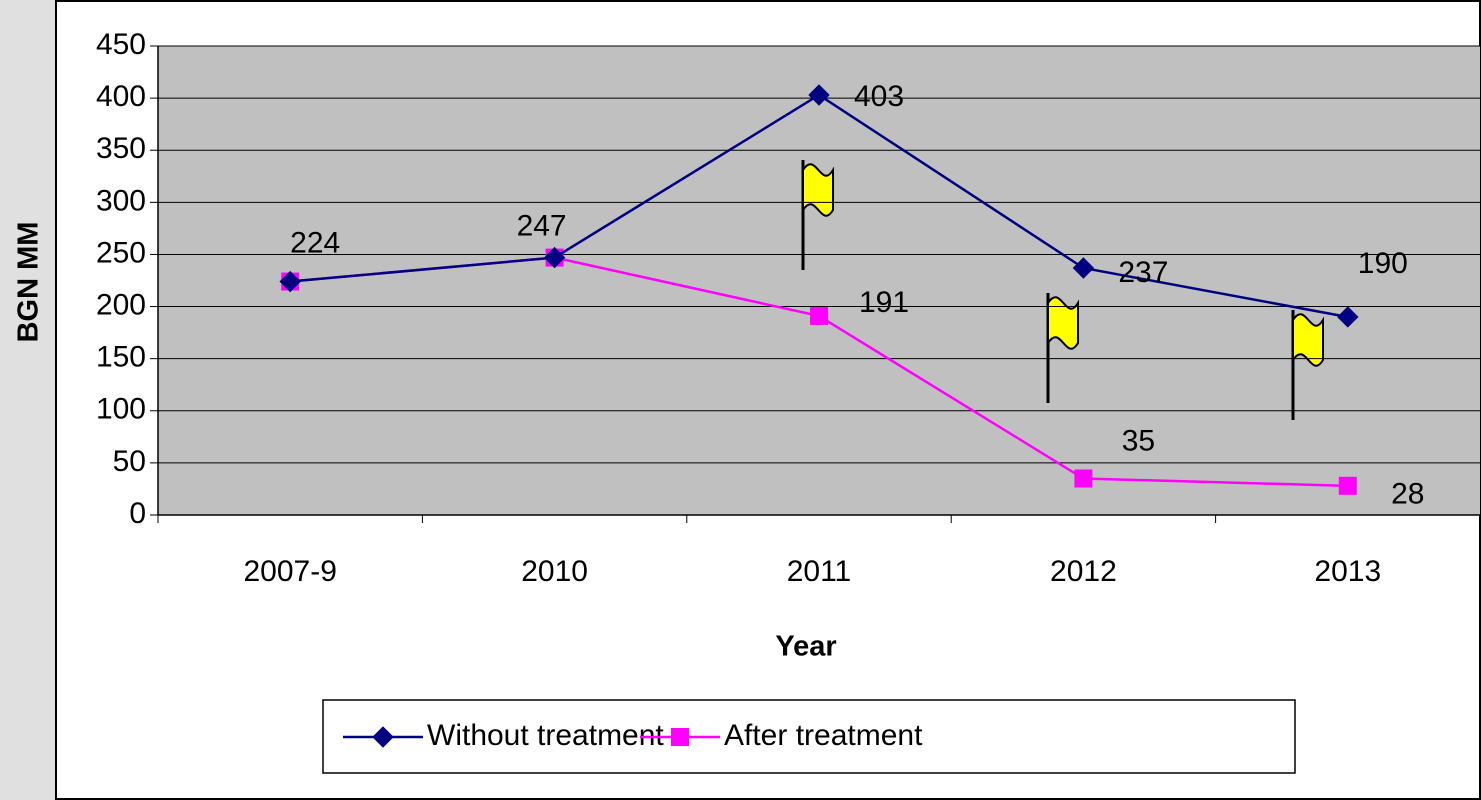  I want to click on x-tick-label: 2007-9, so click(289, 571).